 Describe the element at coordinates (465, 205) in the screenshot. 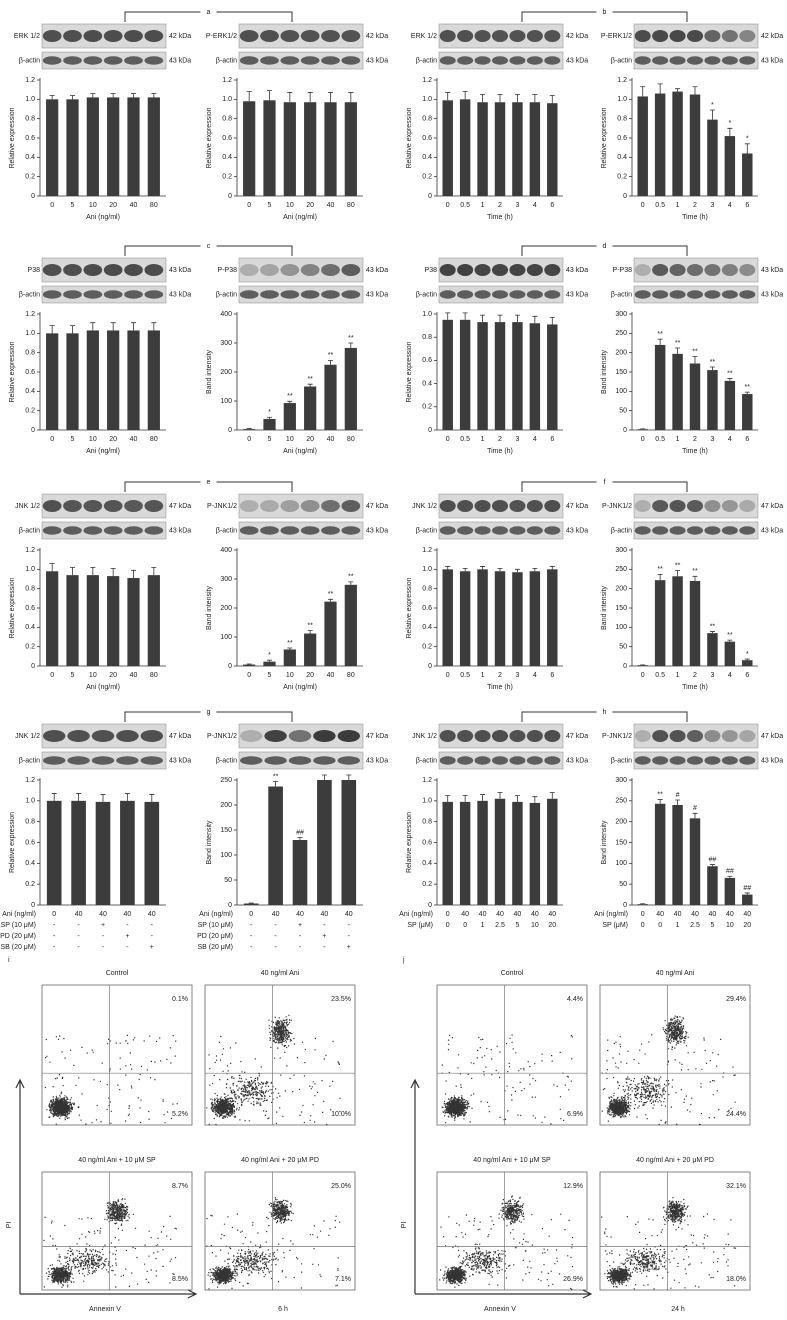

I see `x-tick-label: 0.5` at that location.